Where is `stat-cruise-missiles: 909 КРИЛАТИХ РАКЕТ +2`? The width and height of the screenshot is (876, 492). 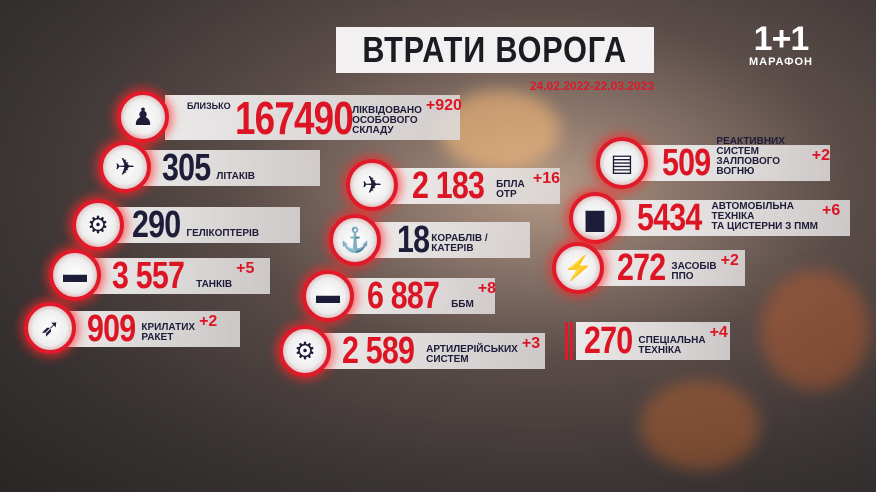
stat-cruise-missiles: 909 КРИЛАТИХ РАКЕТ +2 is located at coordinates (152, 329).